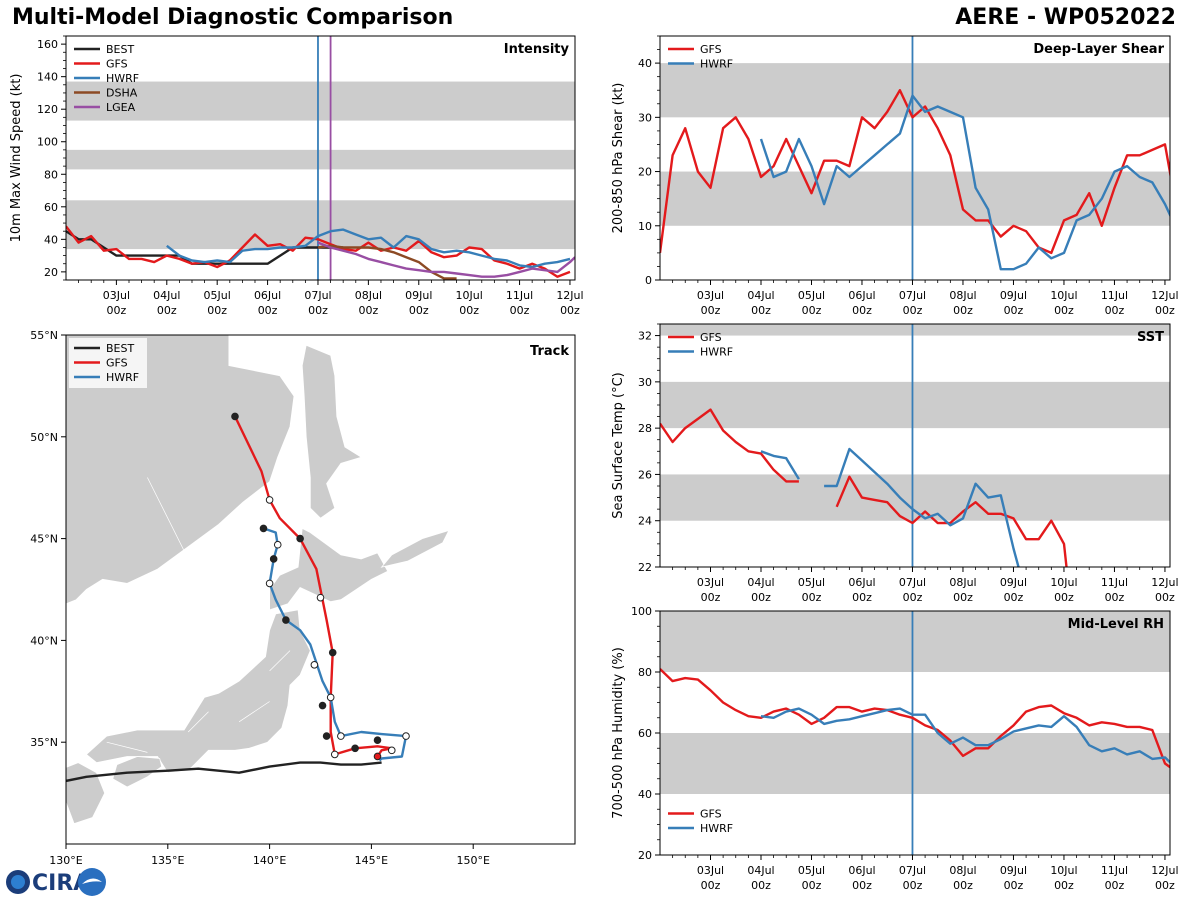 The image size is (1200, 900). Describe the element at coordinates (618, 158) in the screenshot. I see `shear-ylabel: 200-850 hPa Shear (kt)` at that location.